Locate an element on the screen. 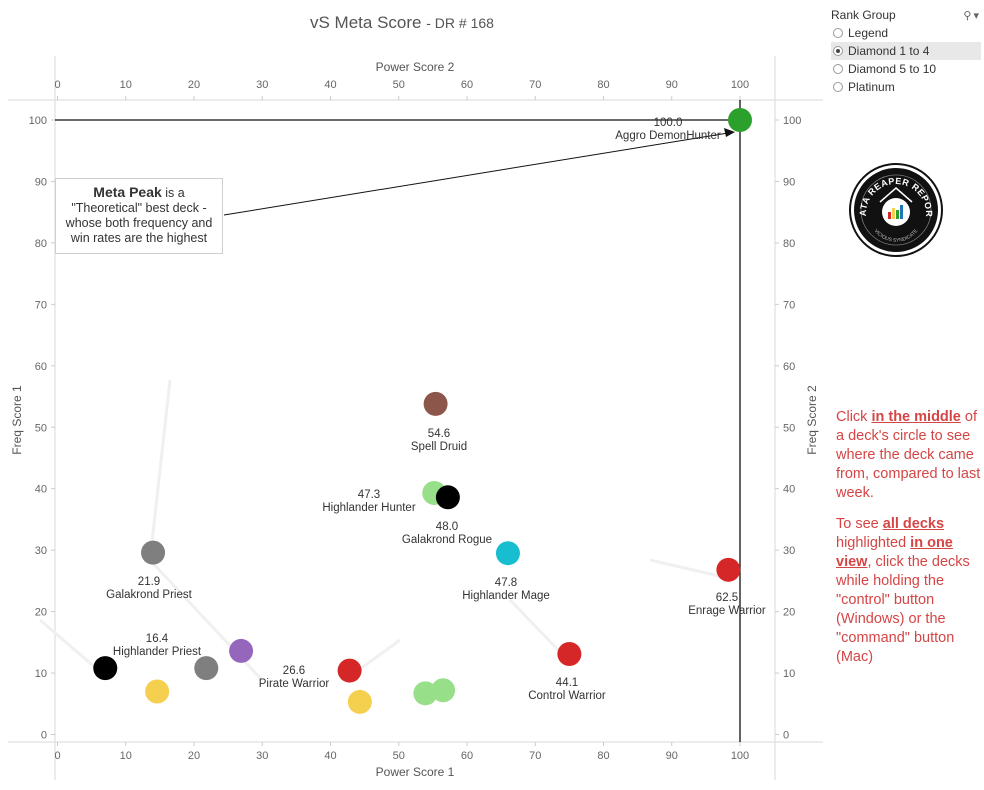  x-tick-label-bottom: 20 is located at coordinates (194, 756).